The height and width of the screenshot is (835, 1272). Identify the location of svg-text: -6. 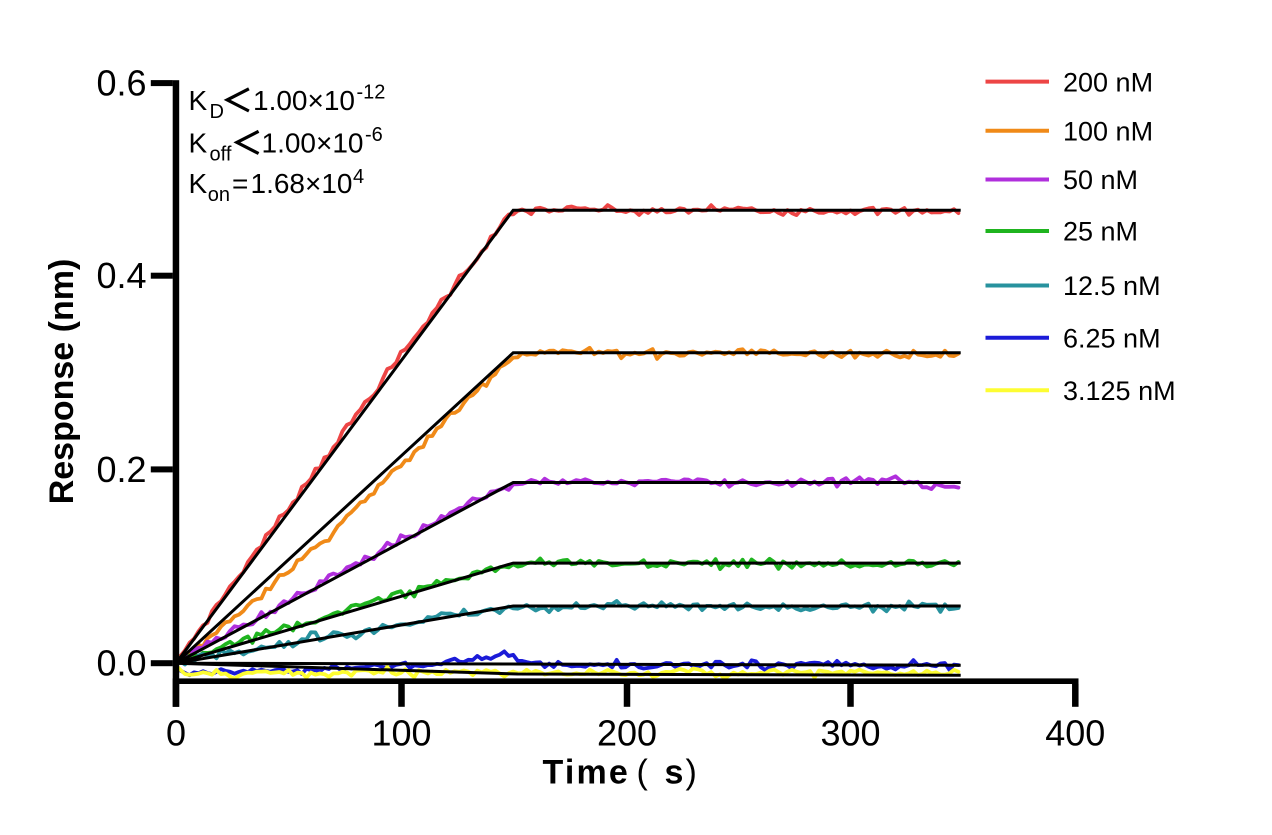
(374, 135).